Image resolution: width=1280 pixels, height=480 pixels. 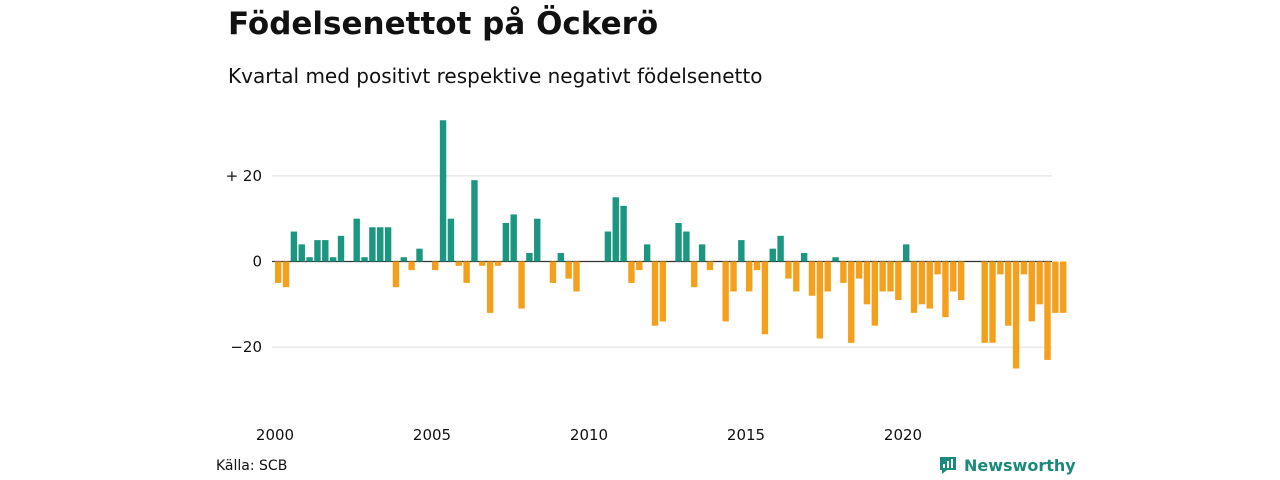 I want to click on y-tick-label: 0, so click(x=257, y=262).